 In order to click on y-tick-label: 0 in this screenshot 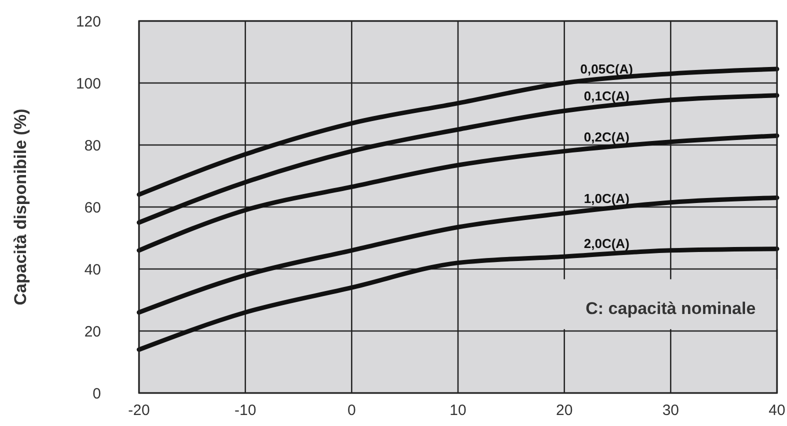, I will do `click(96, 393)`.